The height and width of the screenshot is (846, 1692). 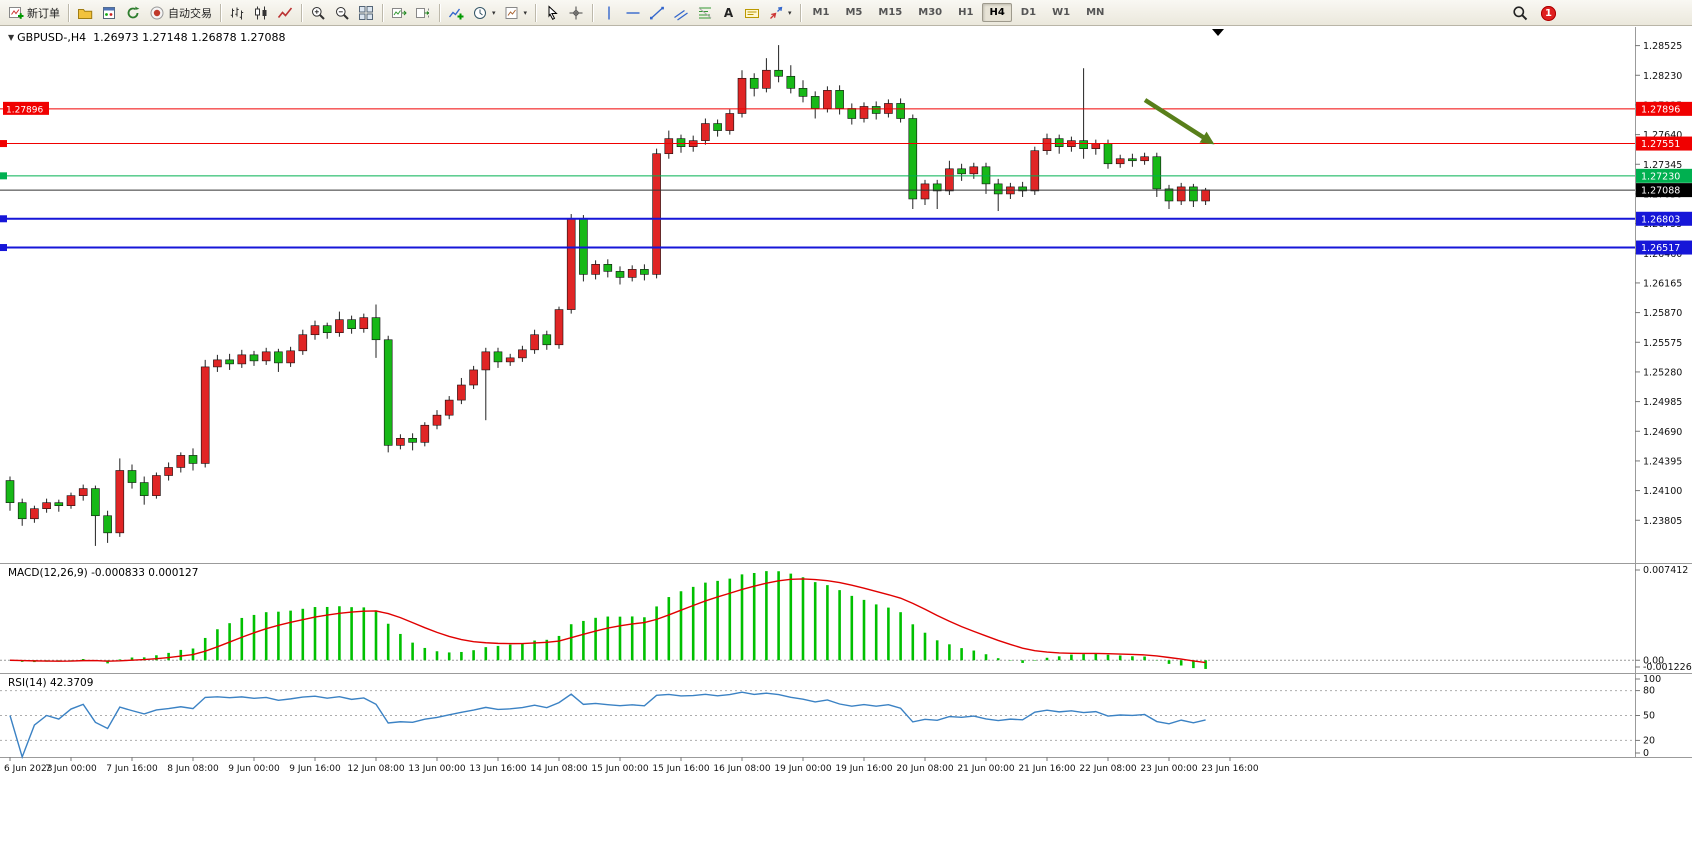 I want to click on time-axis-label: 15 Jun 16:00, so click(x=680, y=769).